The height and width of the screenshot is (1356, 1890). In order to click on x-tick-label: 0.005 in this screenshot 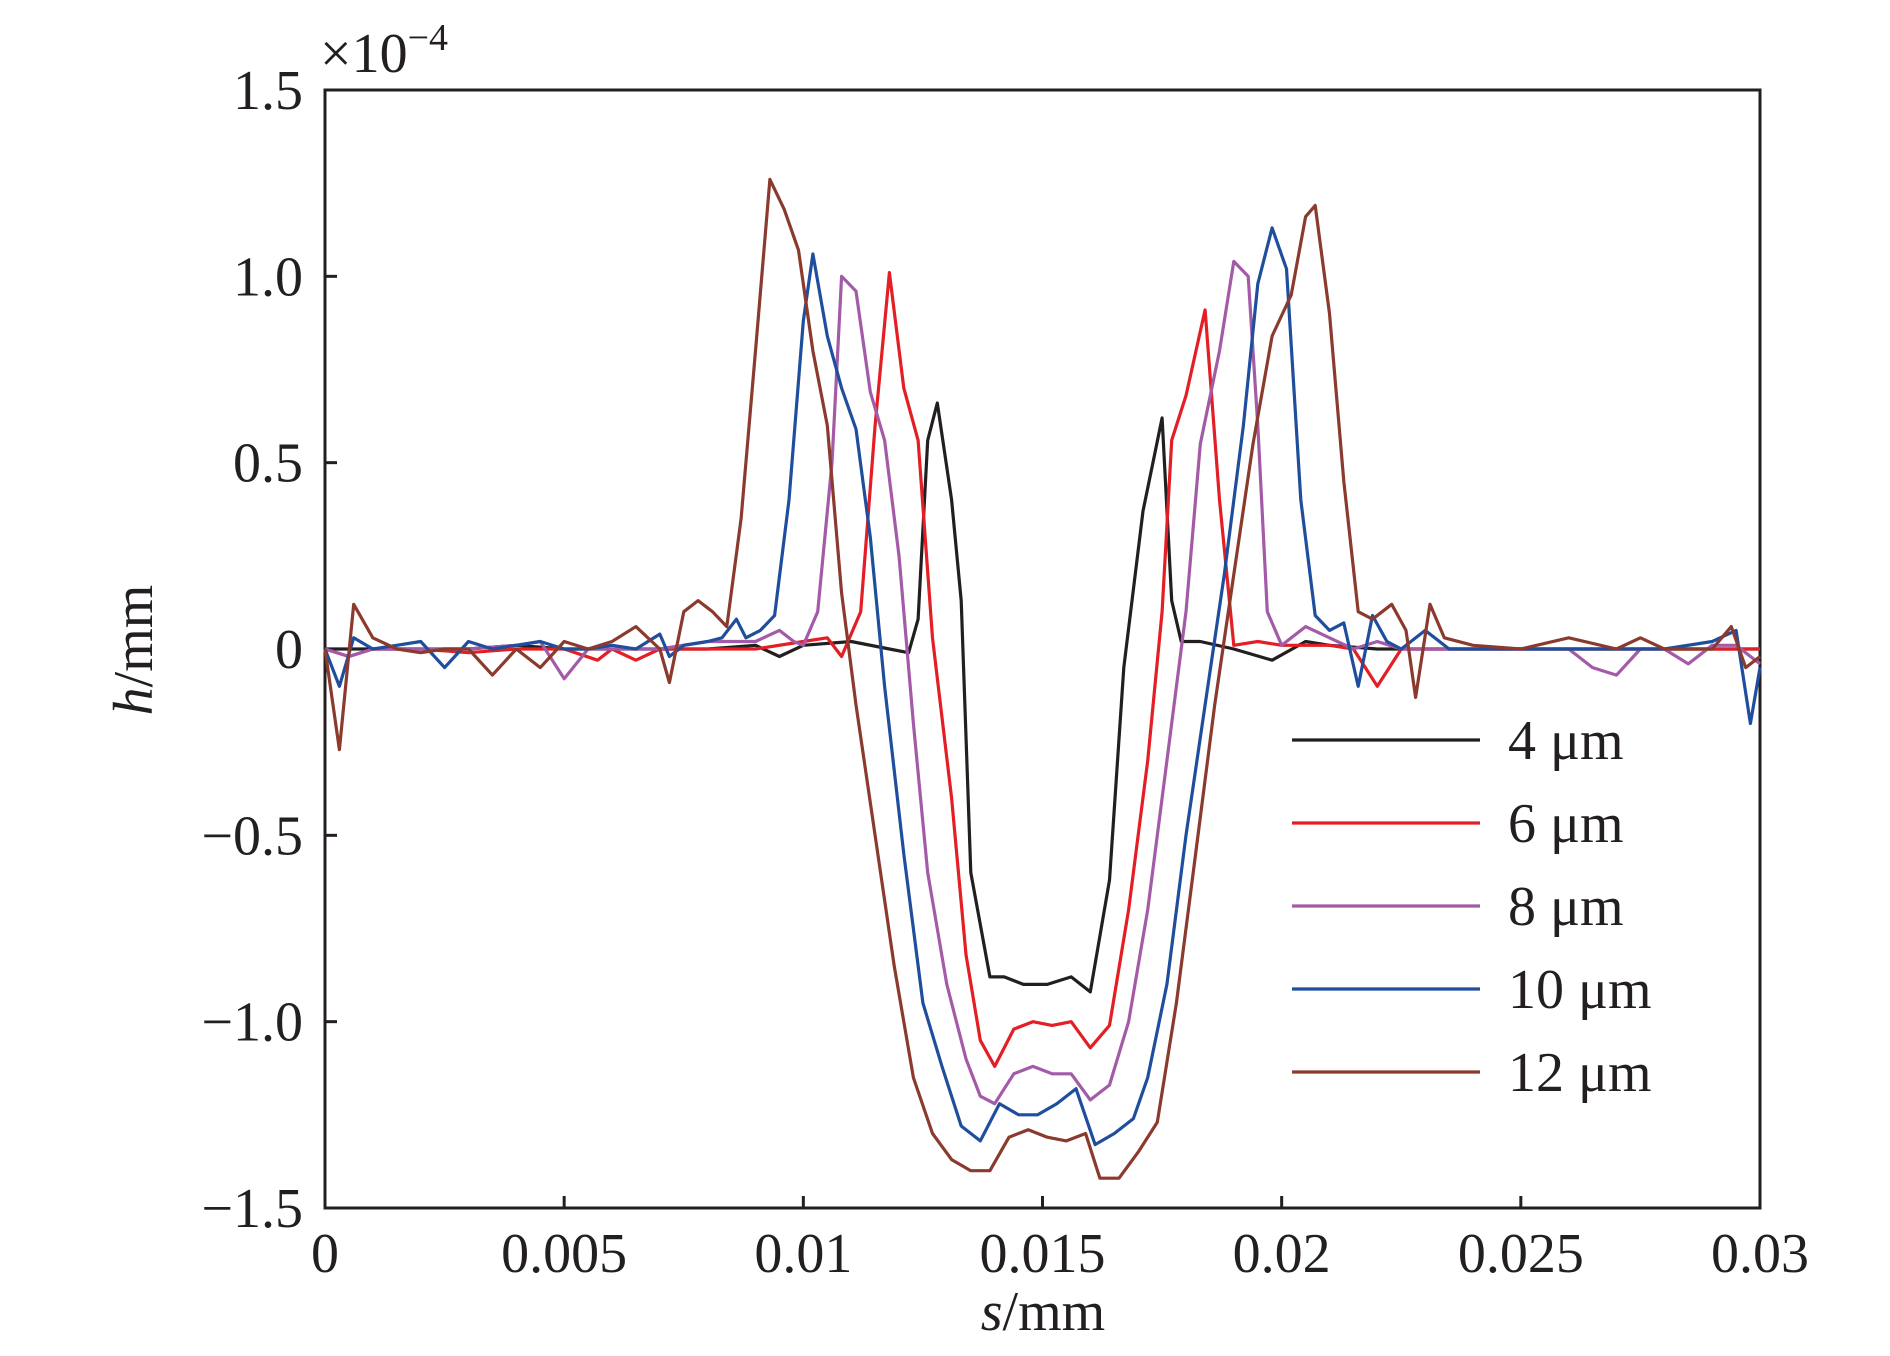, I will do `click(564, 1254)`.